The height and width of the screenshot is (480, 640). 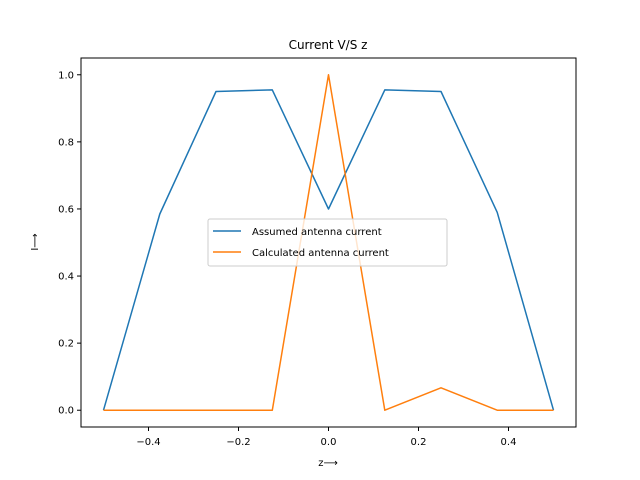 What do you see at coordinates (320, 253) in the screenshot?
I see `legend-label: Calculated antenna current` at bounding box center [320, 253].